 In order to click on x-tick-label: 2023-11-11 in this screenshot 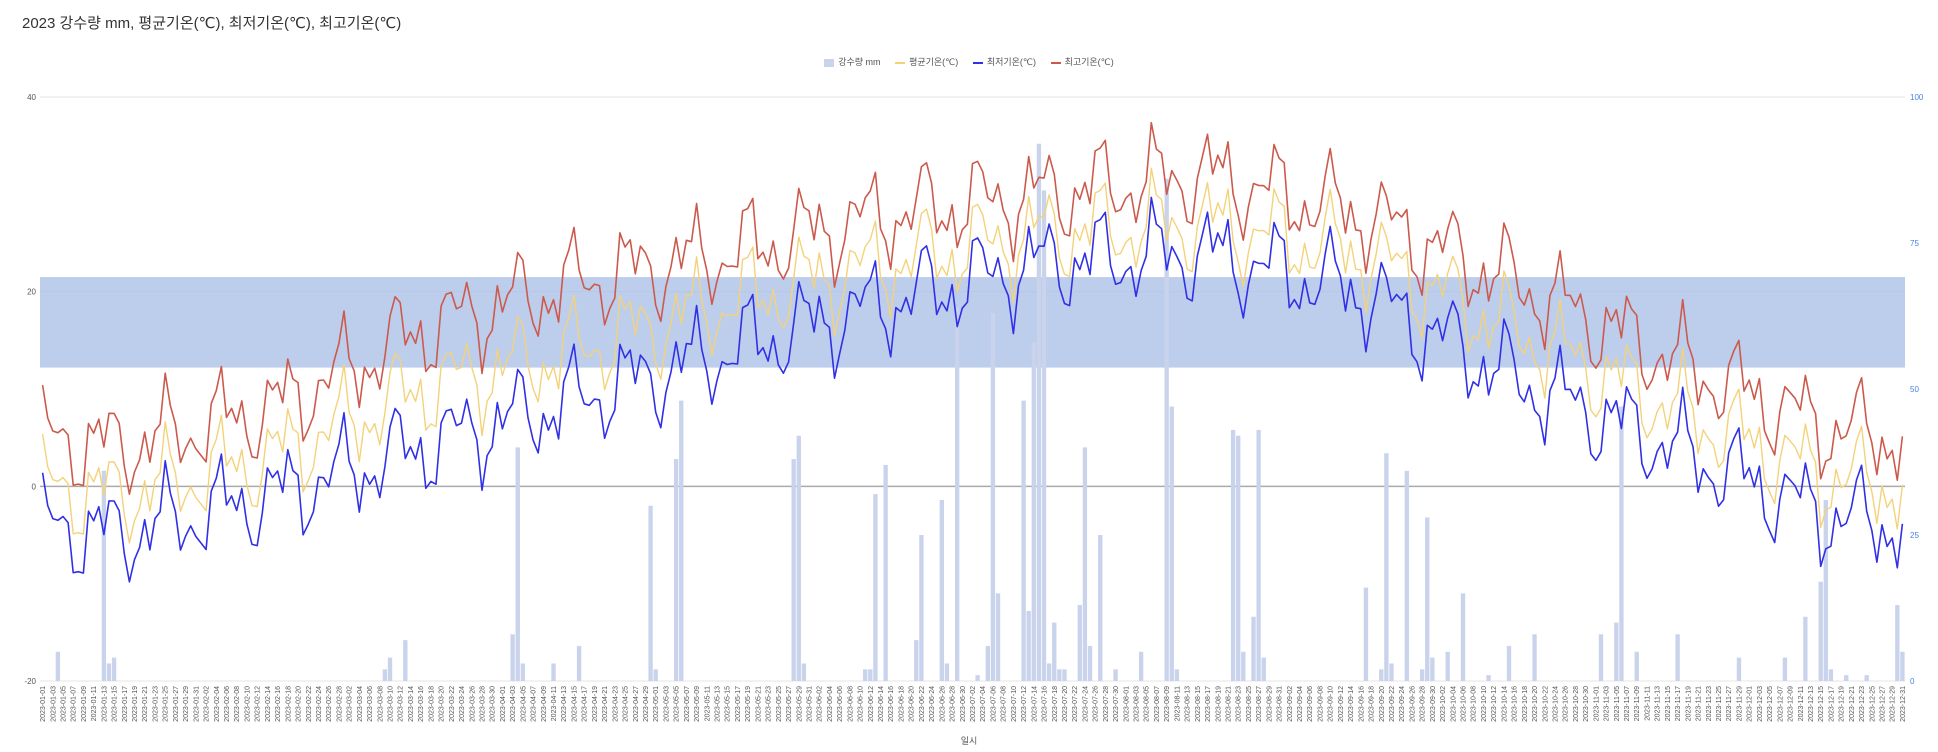, I will do `click(1647, 703)`.